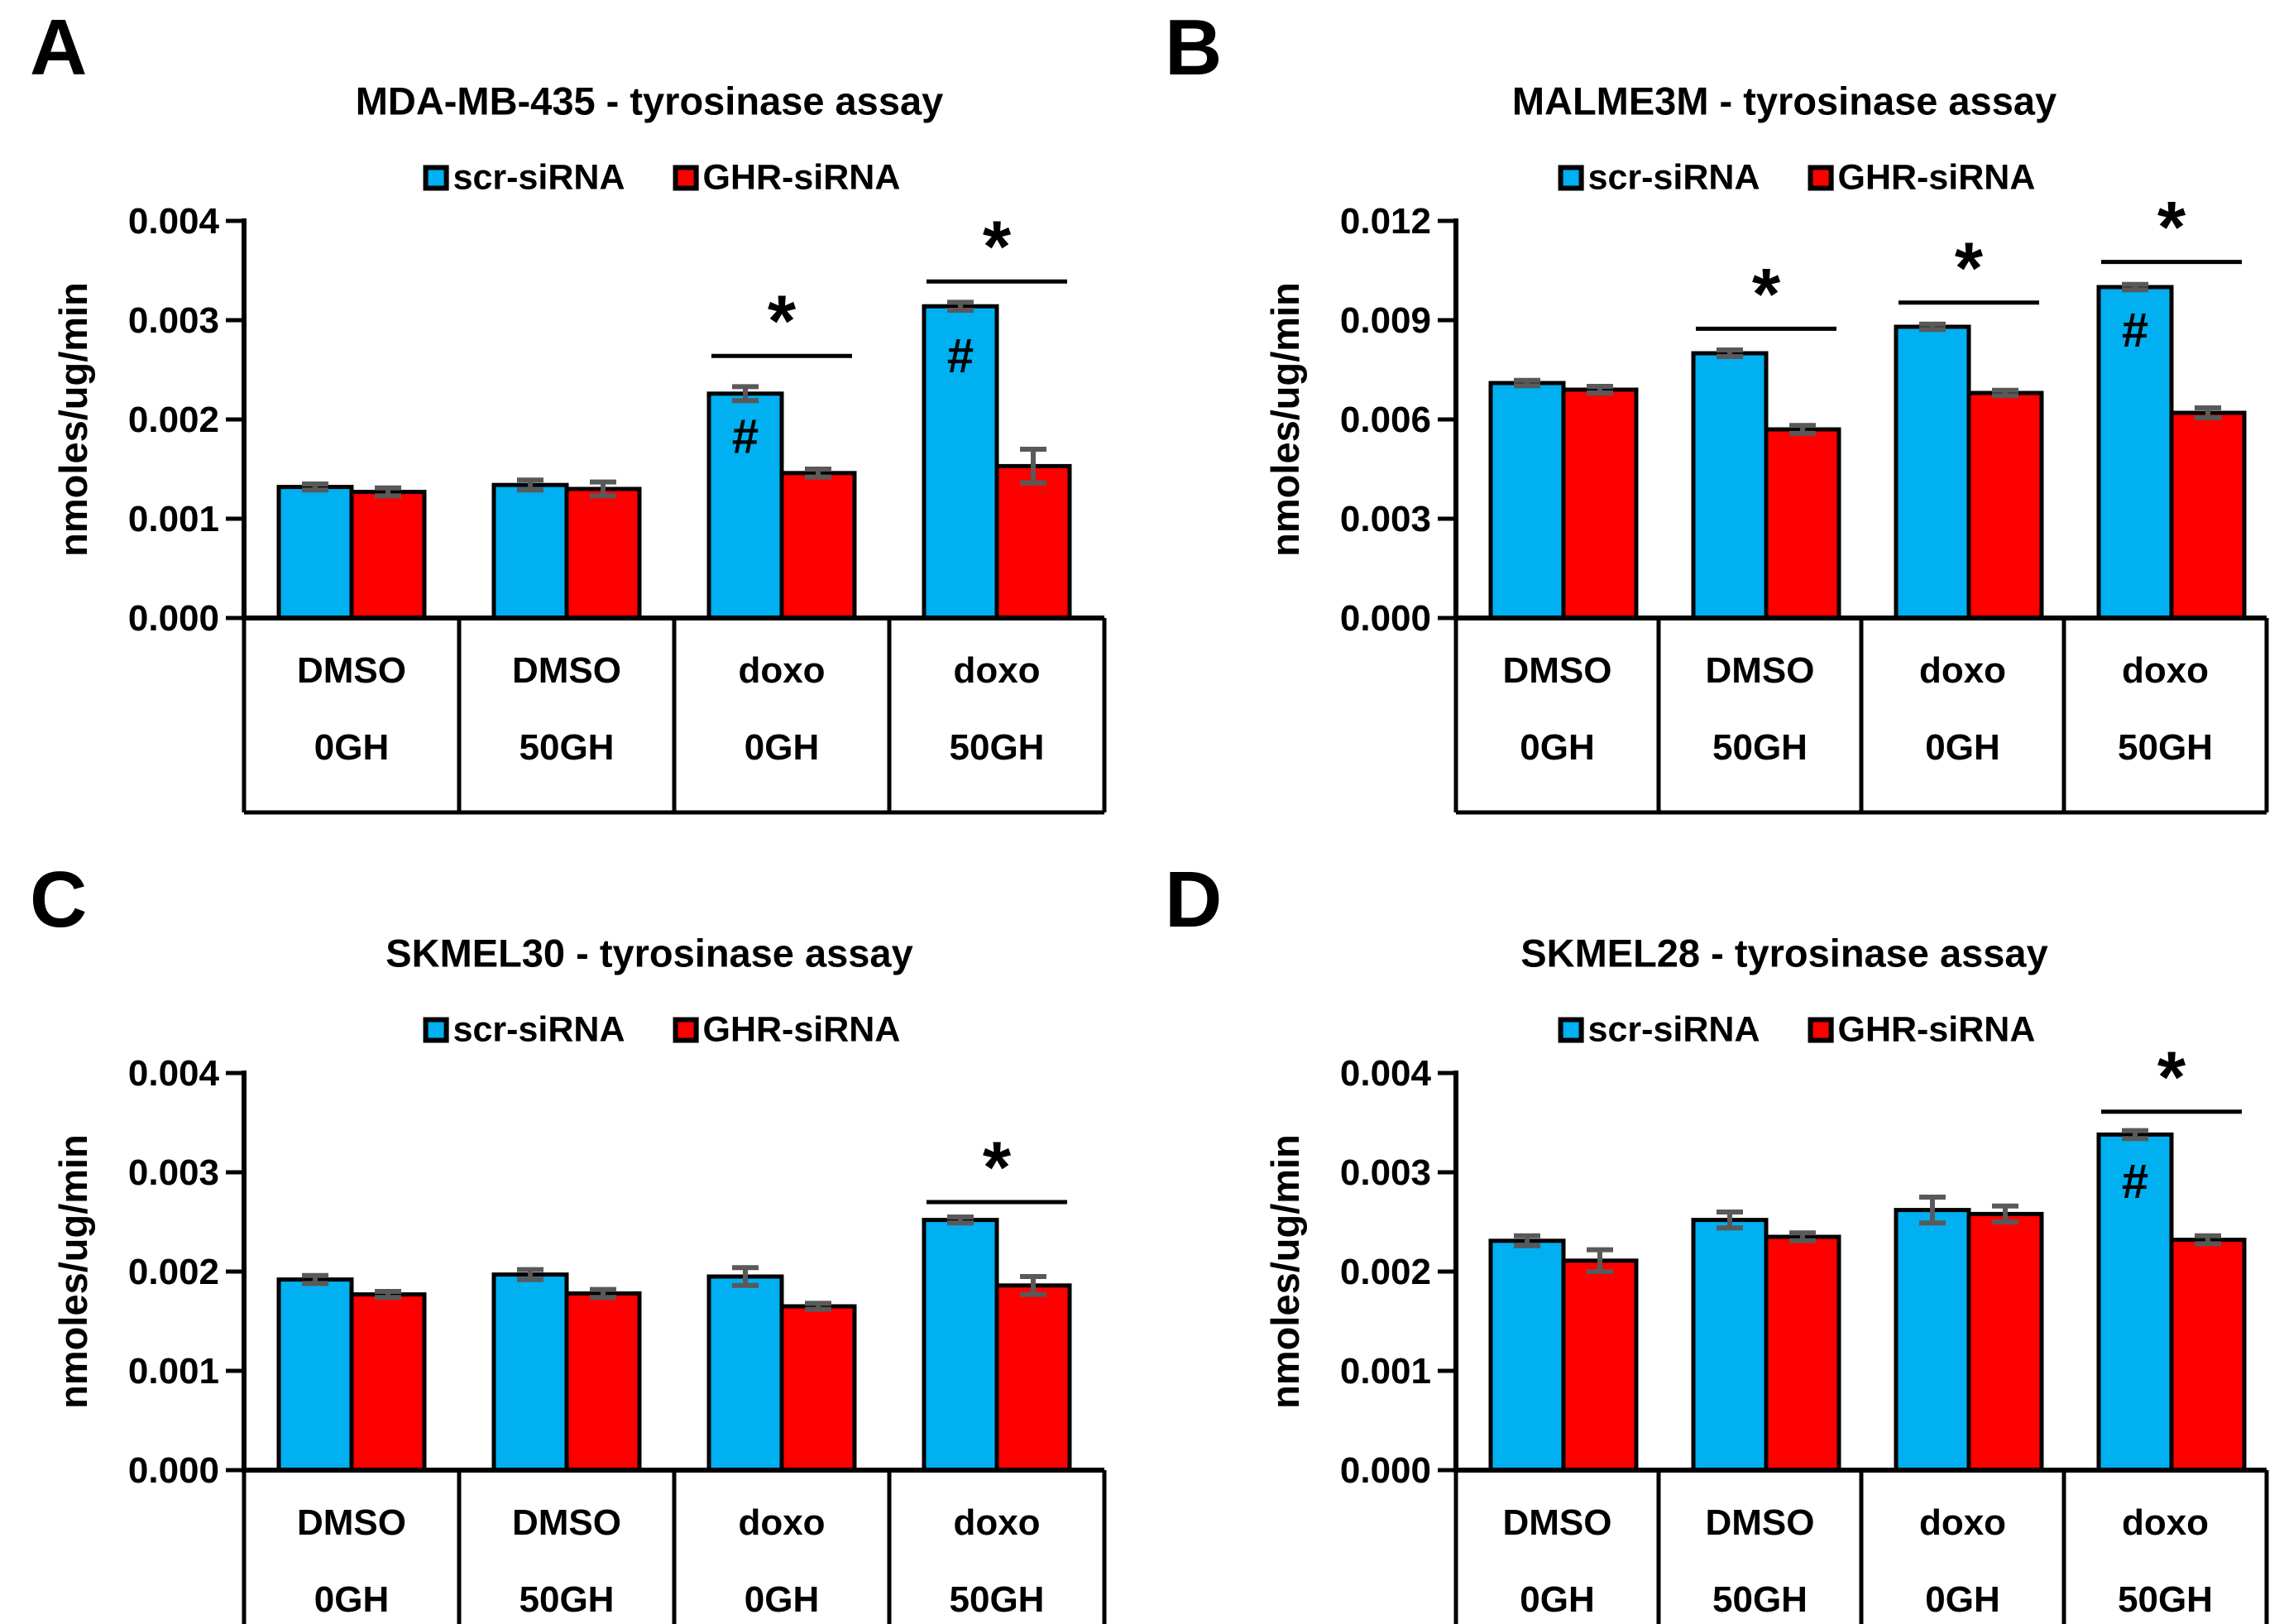  What do you see at coordinates (961, 1345) in the screenshot?
I see `bar-scr-siRNA-group3` at bounding box center [961, 1345].